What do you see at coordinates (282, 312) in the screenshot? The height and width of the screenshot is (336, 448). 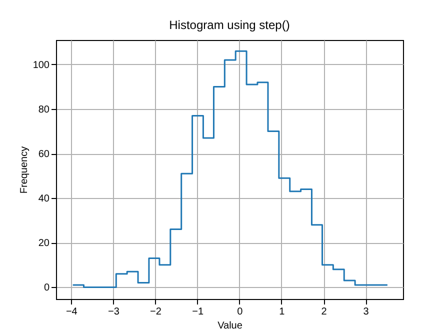 I see `x-tick-label: 1` at bounding box center [282, 312].